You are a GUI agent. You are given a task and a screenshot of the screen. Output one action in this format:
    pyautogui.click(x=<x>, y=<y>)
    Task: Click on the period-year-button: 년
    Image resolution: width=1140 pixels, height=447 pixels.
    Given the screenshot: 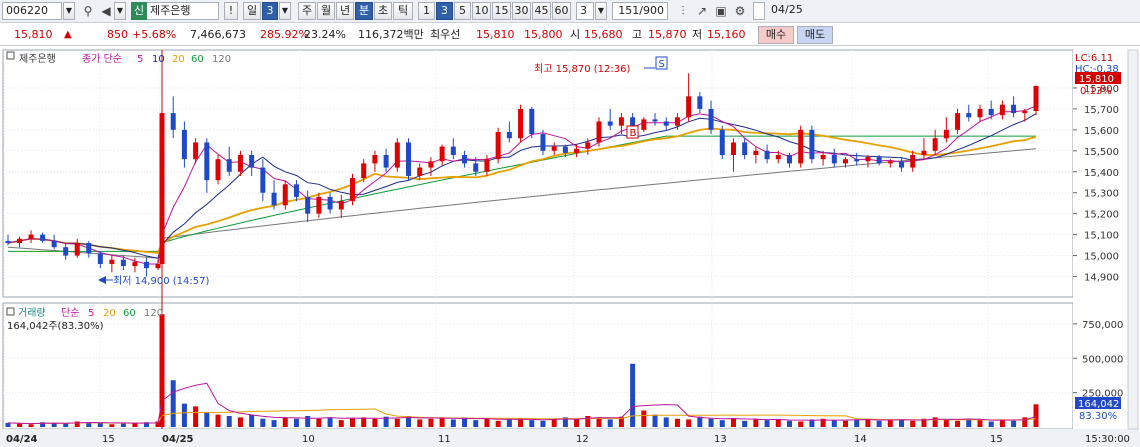 What is the action you would take?
    pyautogui.click(x=345, y=11)
    